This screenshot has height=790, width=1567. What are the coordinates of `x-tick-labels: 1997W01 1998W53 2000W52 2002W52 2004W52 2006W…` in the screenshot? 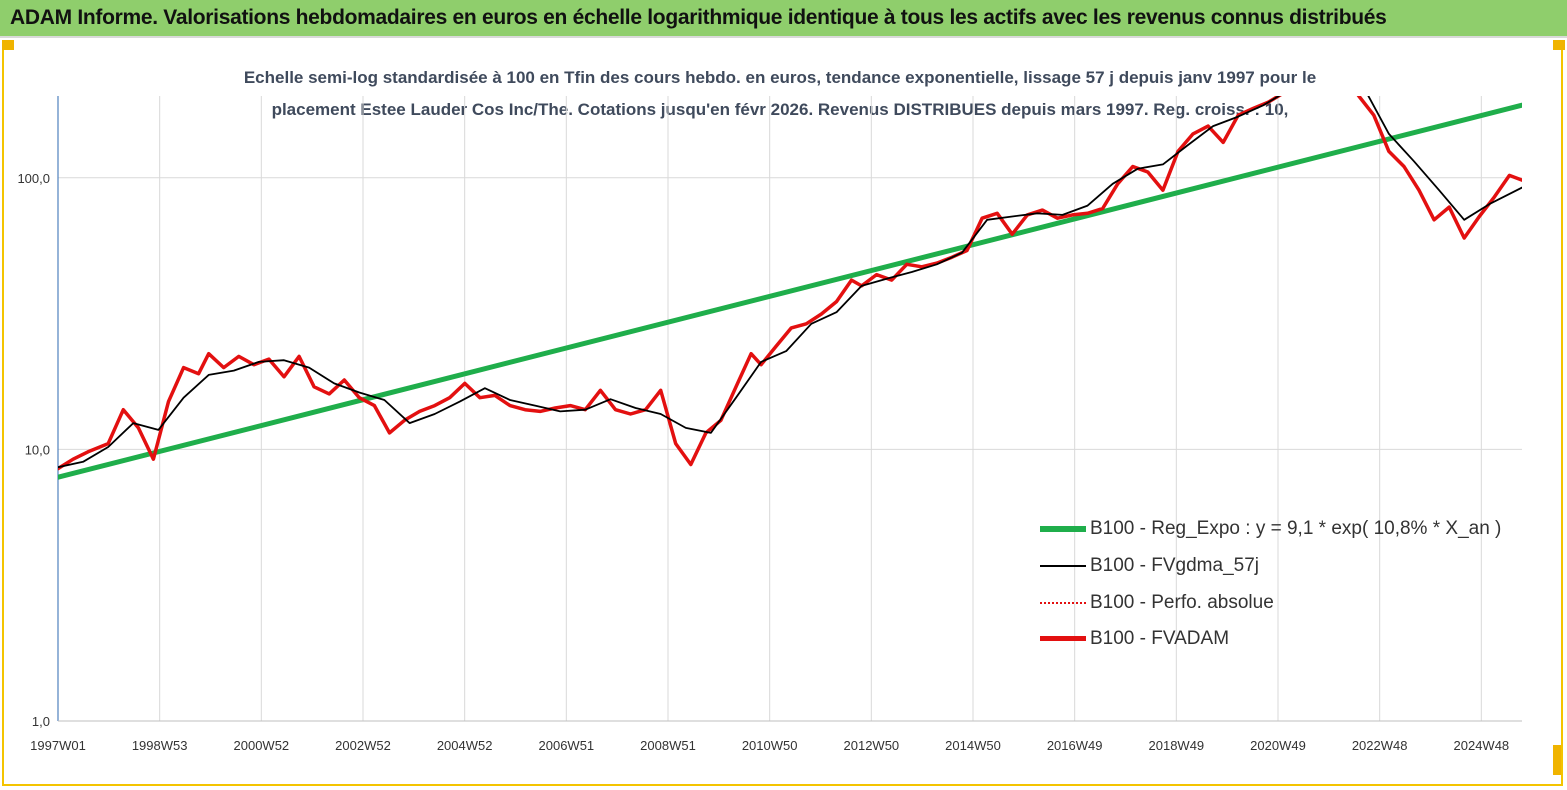 It's located at (769, 745).